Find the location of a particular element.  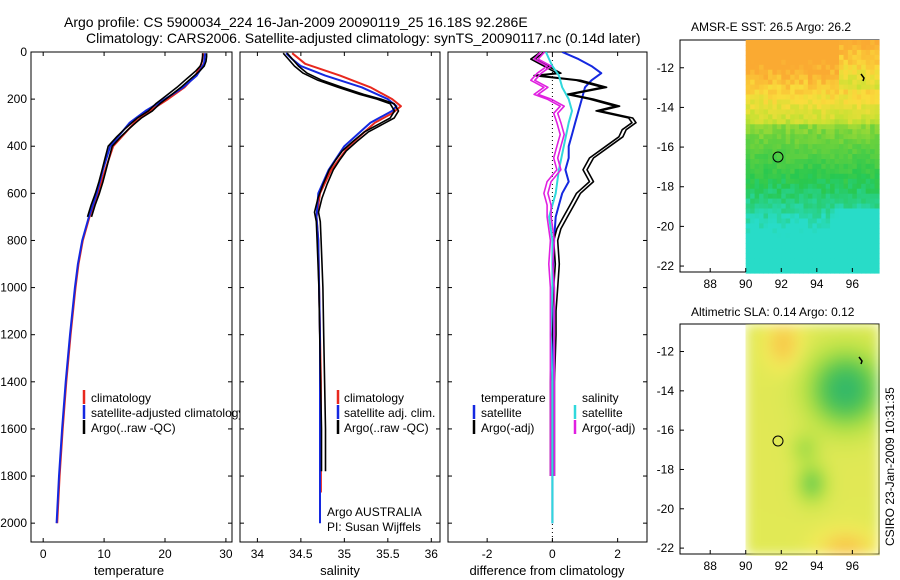

legend-heading-temperature: temperature is located at coordinates (513, 398).